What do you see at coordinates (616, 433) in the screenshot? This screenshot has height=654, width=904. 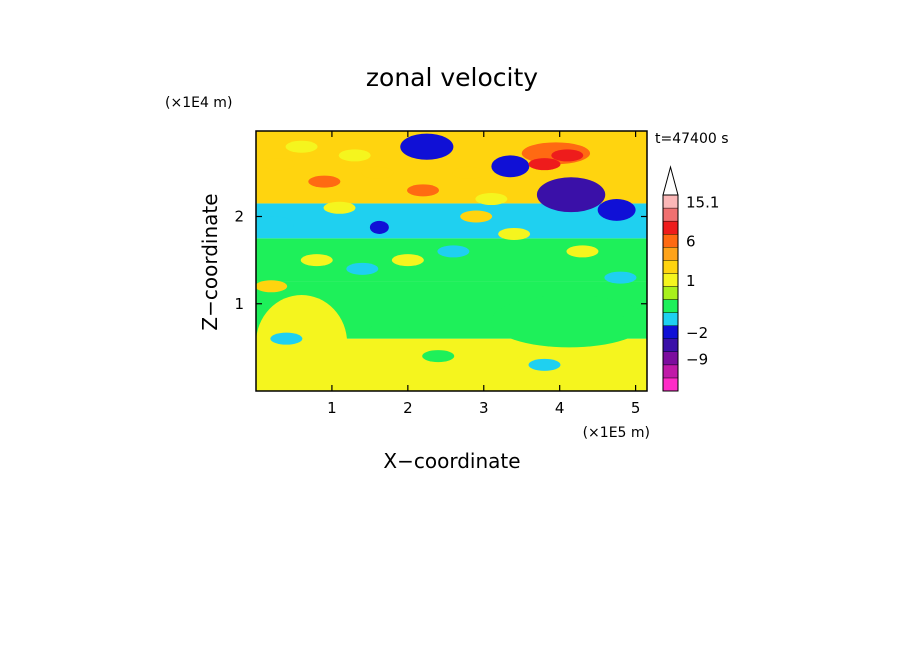 I see `x-axis-unit: (×1E5 m)` at bounding box center [616, 433].